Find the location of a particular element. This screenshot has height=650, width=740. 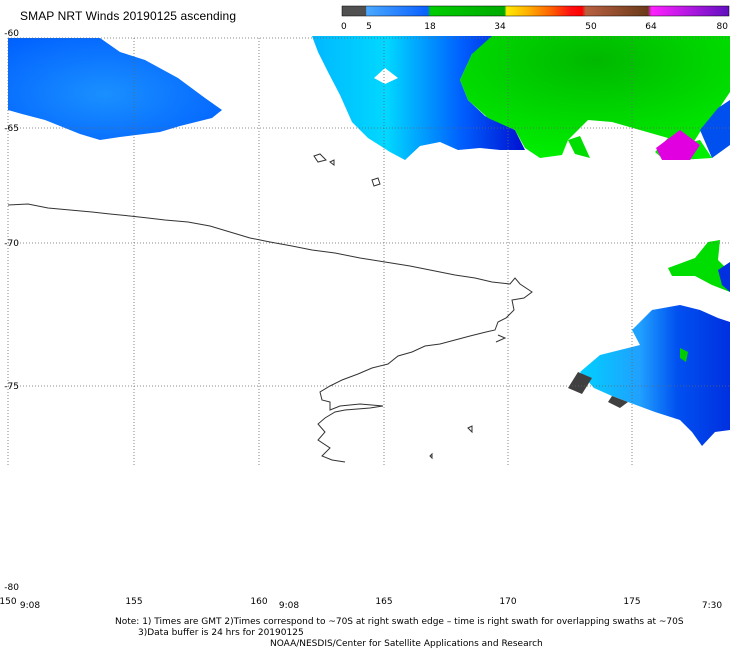

time-label-right: 7:30 is located at coordinates (712, 606).